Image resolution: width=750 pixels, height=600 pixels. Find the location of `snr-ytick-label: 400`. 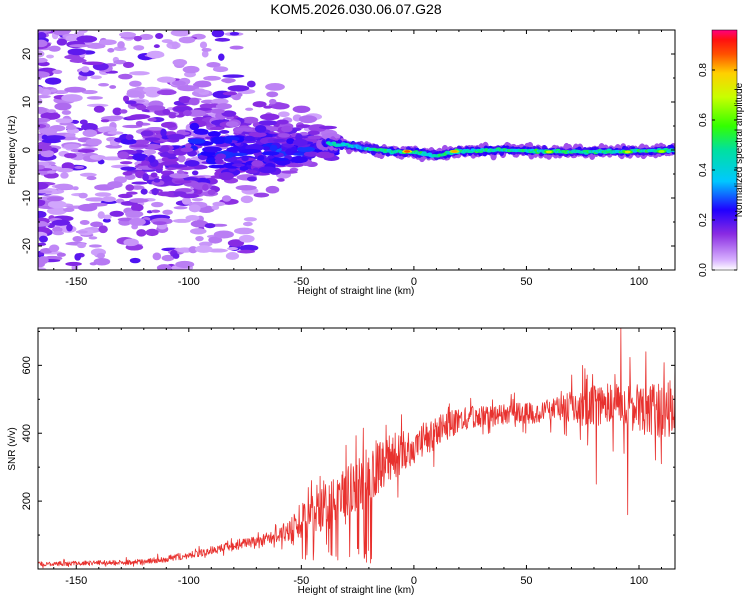

snr-ytick-label: 400 is located at coordinates (27, 433).